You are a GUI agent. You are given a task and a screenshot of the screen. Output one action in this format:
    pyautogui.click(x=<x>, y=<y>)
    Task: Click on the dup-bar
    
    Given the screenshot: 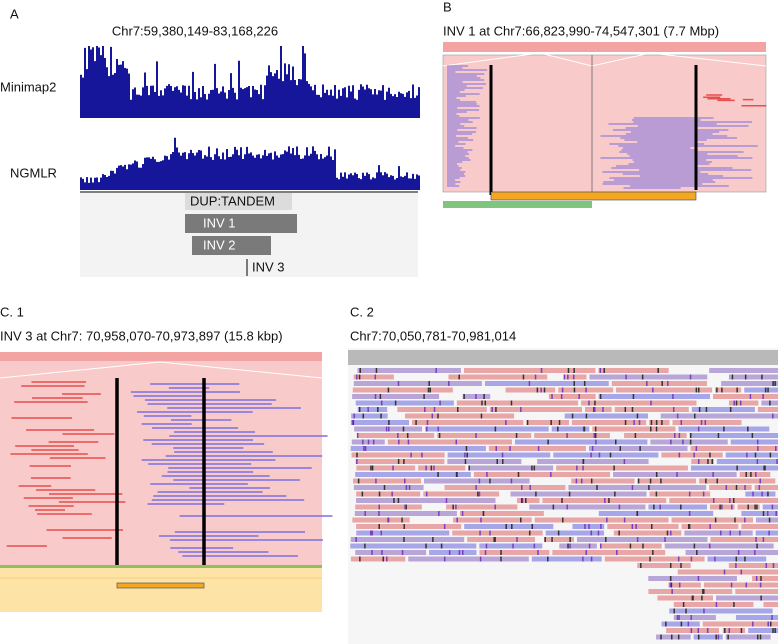 What is the action you would take?
    pyautogui.click(x=517, y=204)
    